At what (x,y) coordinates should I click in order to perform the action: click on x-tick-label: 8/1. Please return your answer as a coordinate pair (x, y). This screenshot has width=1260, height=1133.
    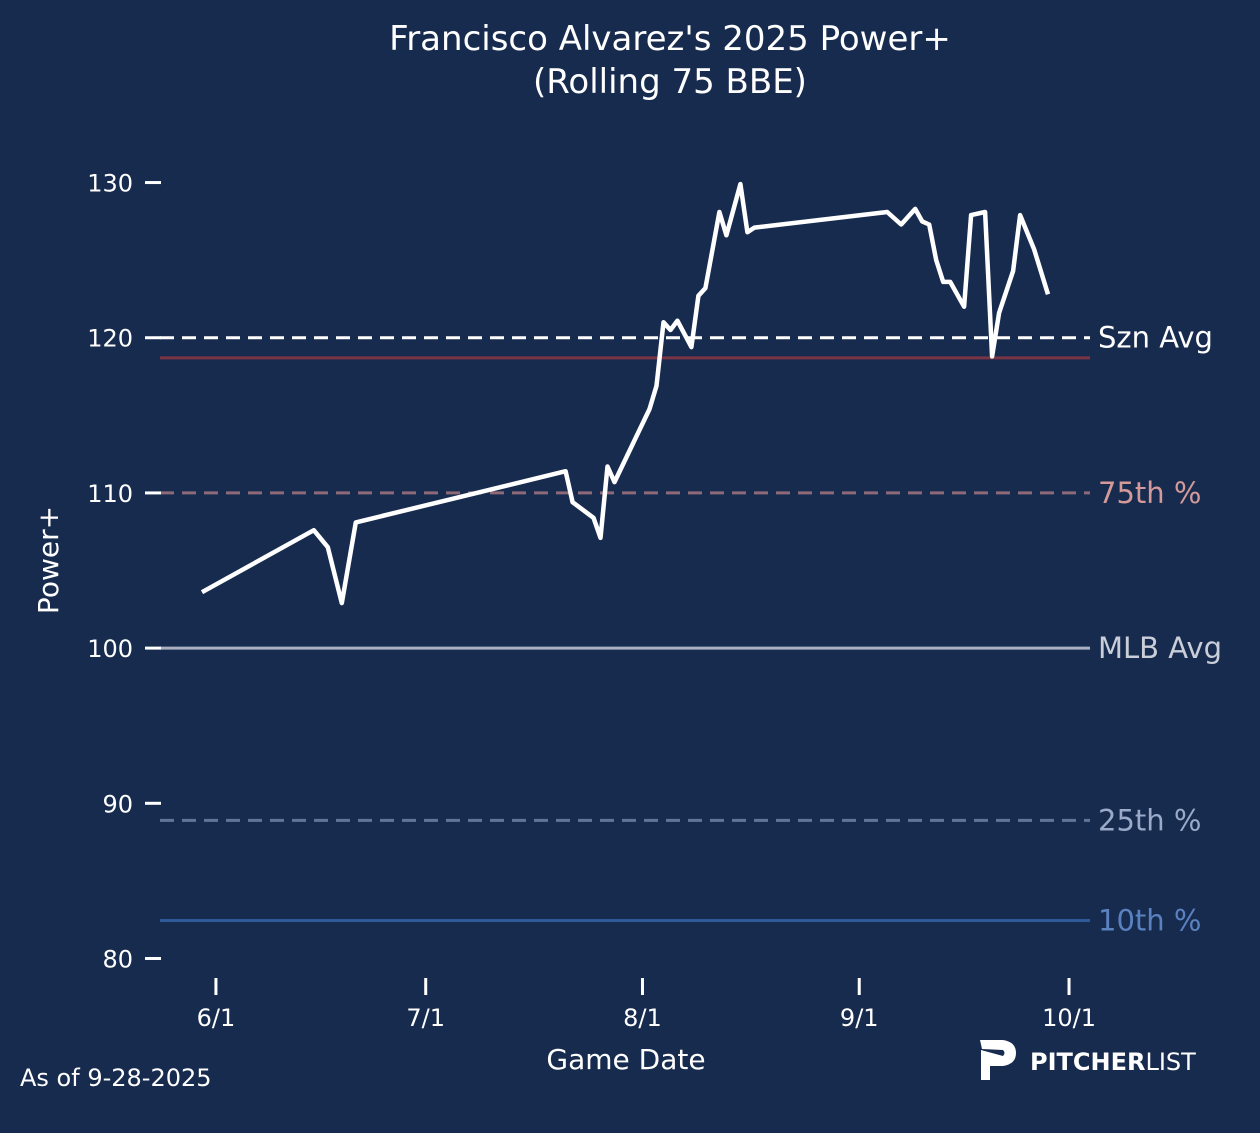
    Looking at the image, I should click on (642, 1018).